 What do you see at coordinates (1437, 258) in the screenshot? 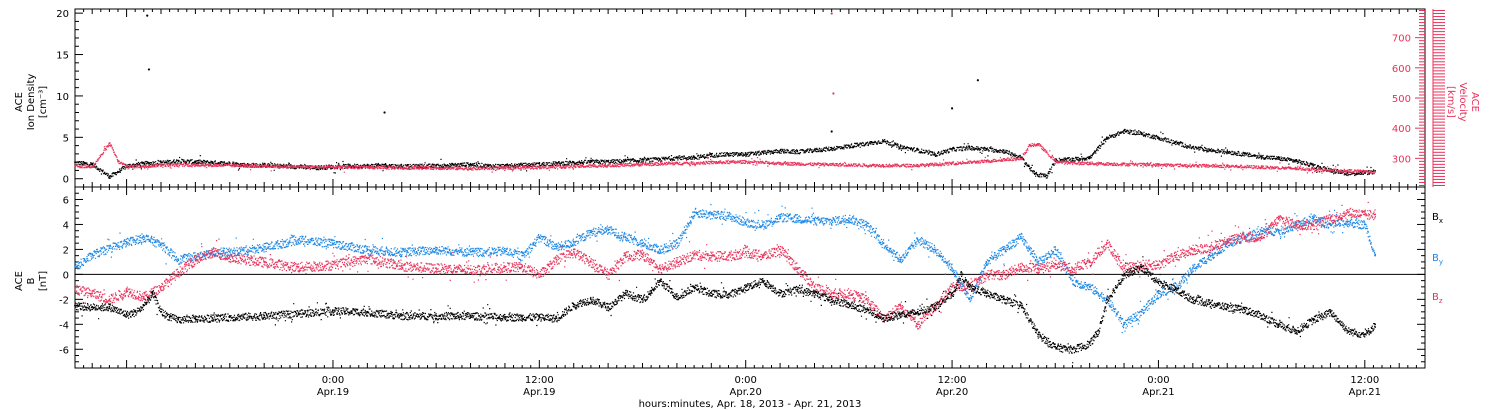
I see `field-legend: Bx By Bz` at bounding box center [1437, 258].